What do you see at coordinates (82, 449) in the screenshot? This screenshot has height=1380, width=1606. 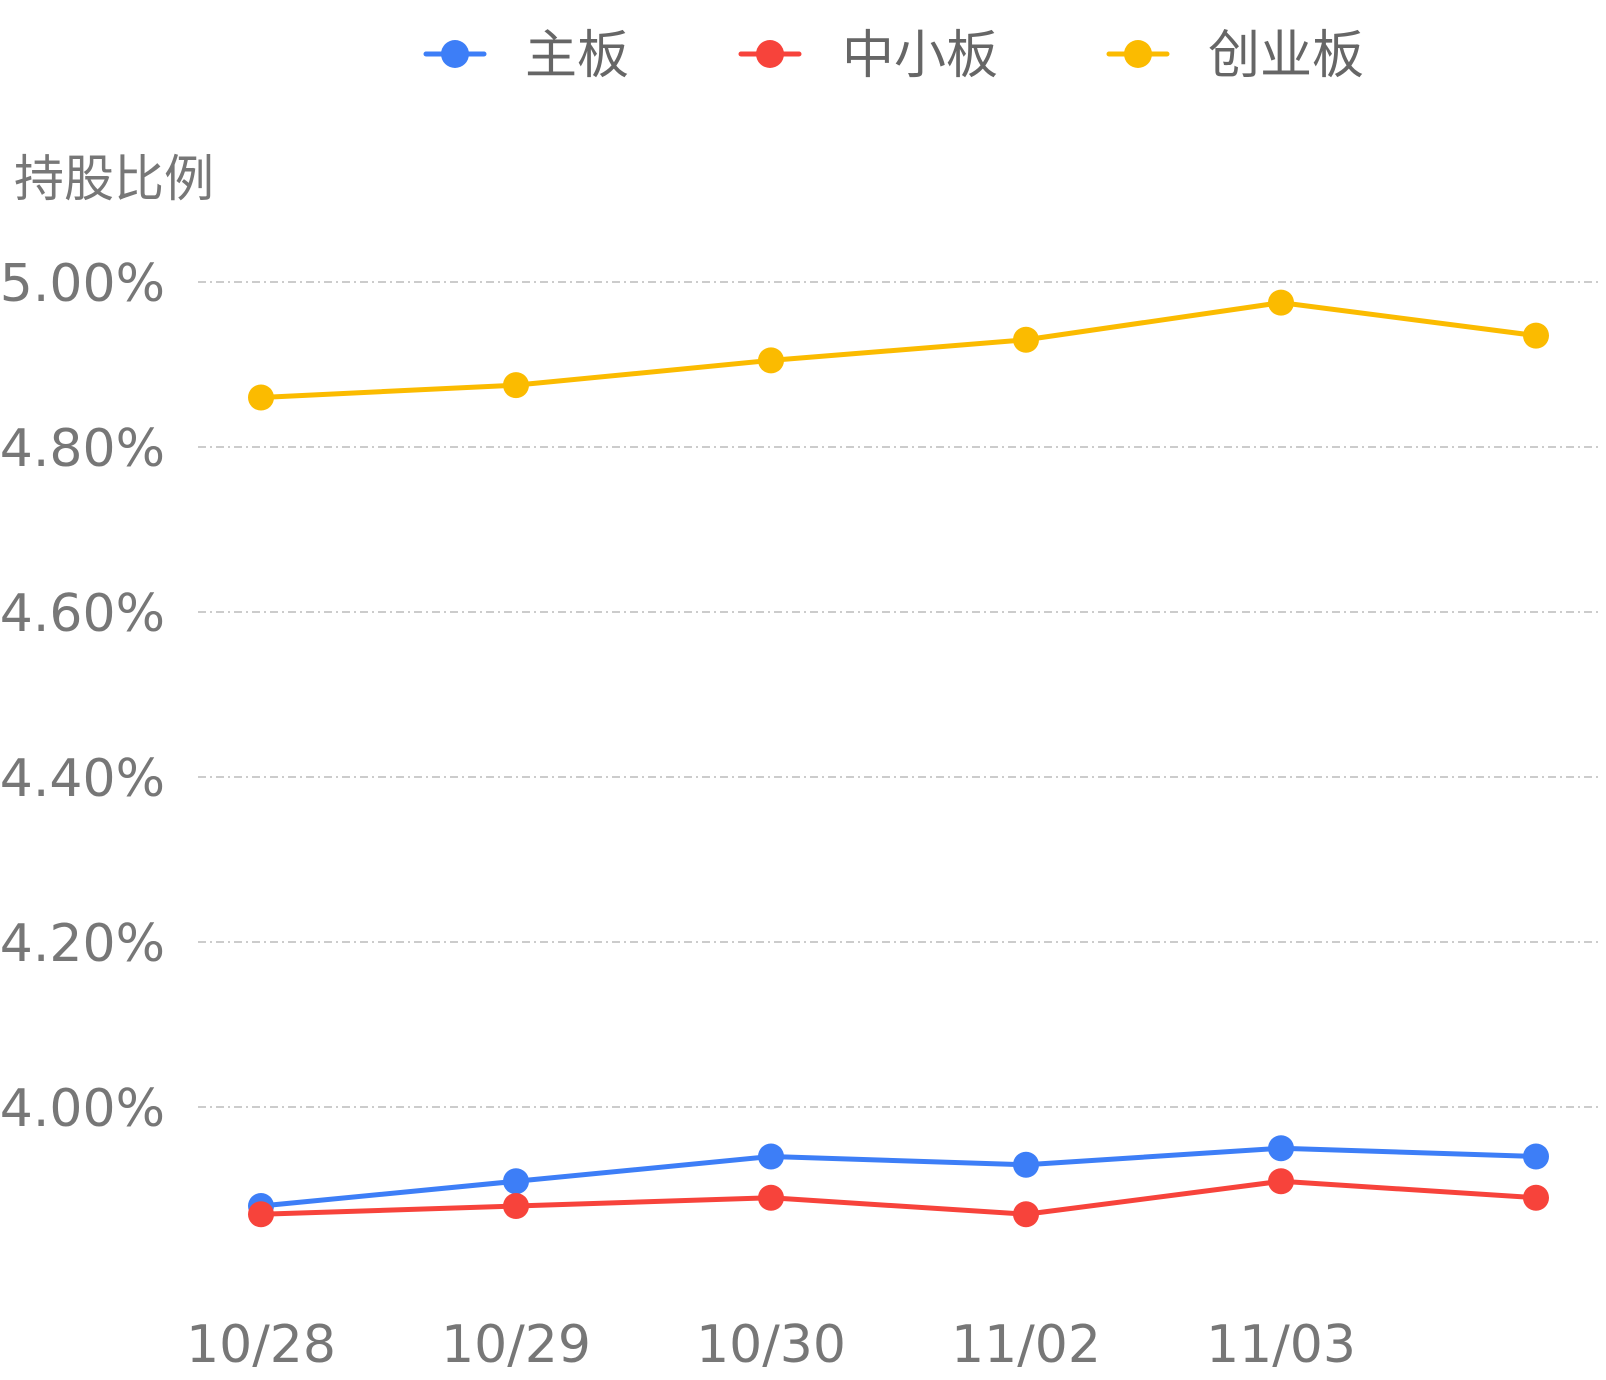 I see `y-tick-label: 4.80%` at bounding box center [82, 449].